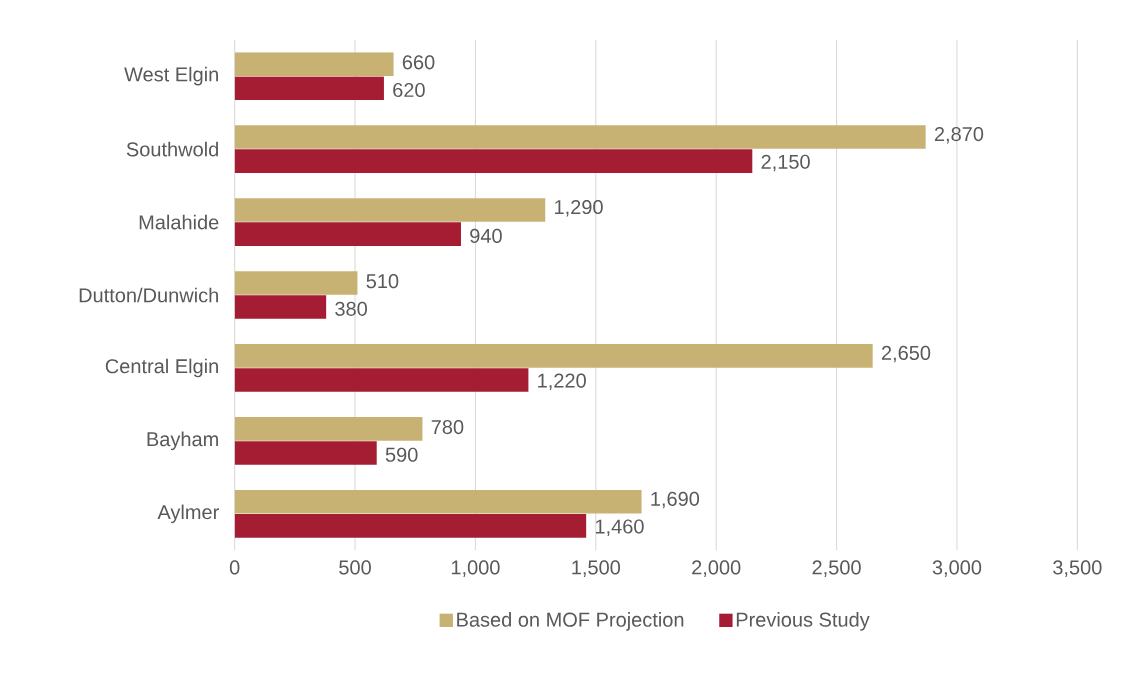 The height and width of the screenshot is (681, 1133). I want to click on data-label: 1,690, so click(675, 500).